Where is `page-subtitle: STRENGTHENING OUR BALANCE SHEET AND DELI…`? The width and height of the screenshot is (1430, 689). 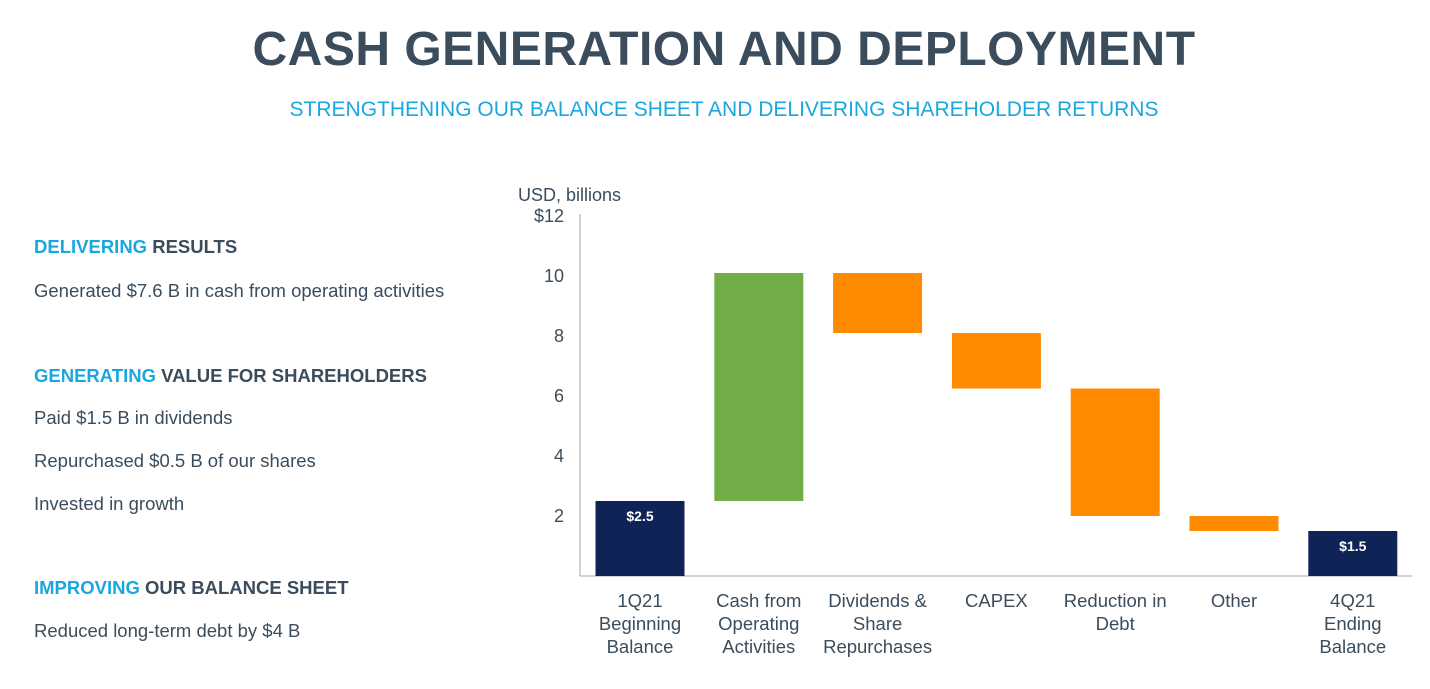 page-subtitle: STRENGTHENING OUR BALANCE SHEET AND DELI… is located at coordinates (724, 109).